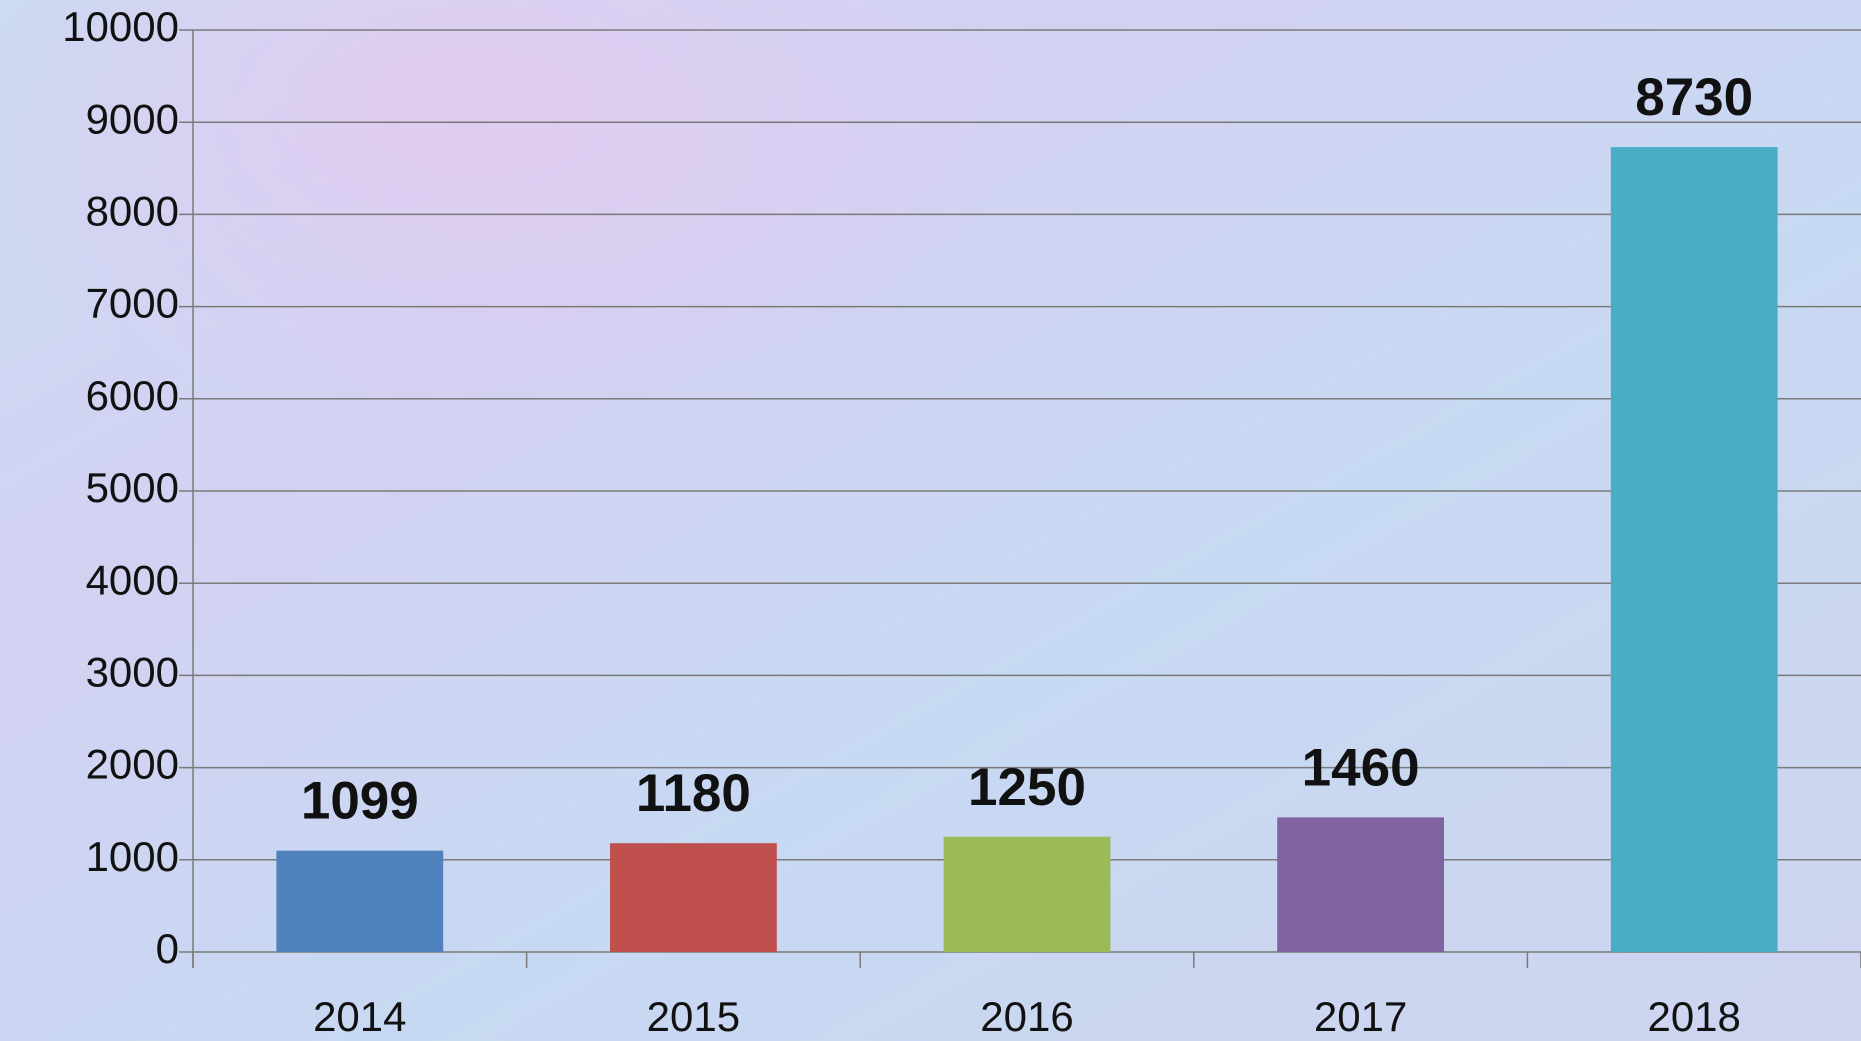 Image resolution: width=1861 pixels, height=1041 pixels. Describe the element at coordinates (1361, 767) in the screenshot. I see `data-label: 1460` at that location.